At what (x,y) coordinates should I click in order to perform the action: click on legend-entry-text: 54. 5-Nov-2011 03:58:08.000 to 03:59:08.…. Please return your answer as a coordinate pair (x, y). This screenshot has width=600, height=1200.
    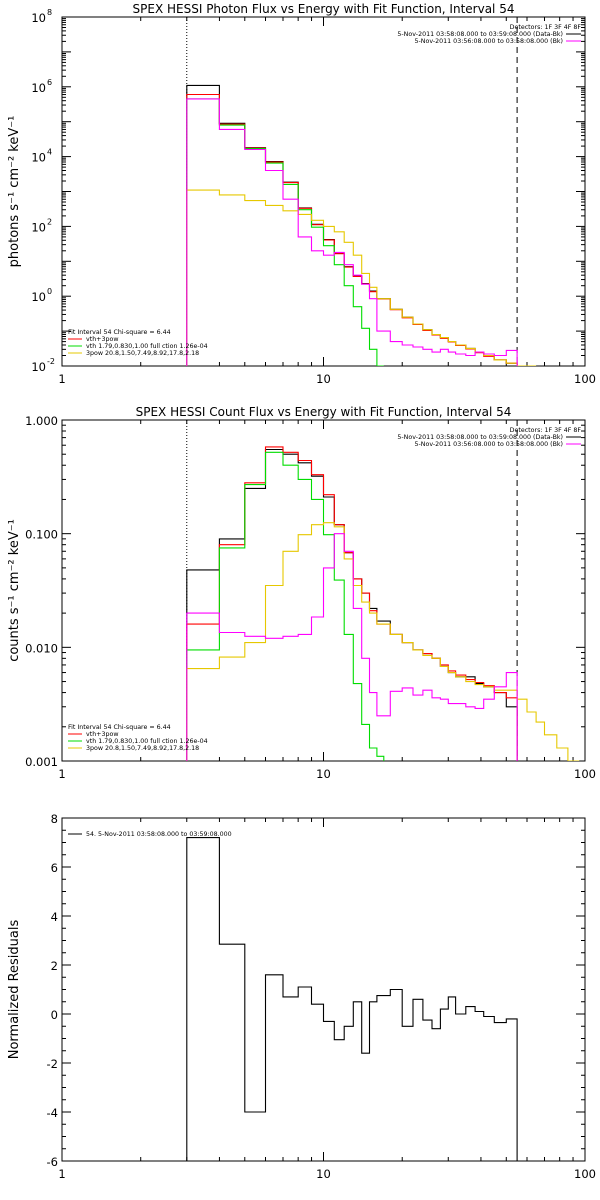
    Looking at the image, I should click on (159, 834).